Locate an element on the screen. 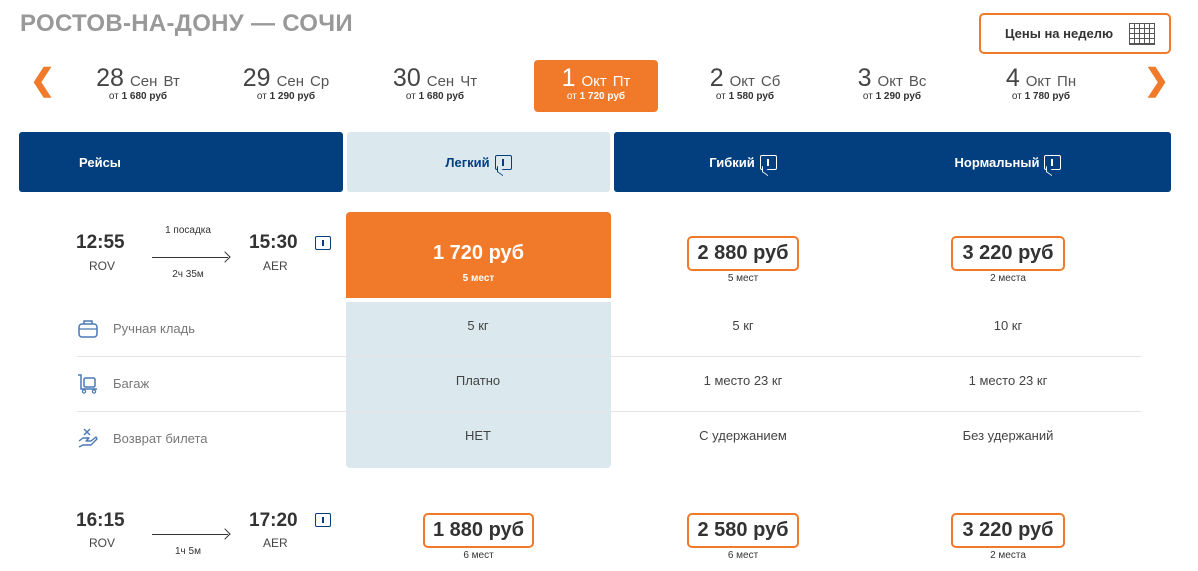 This screenshot has width=1198, height=571. date-day: 2 is located at coordinates (716, 78).